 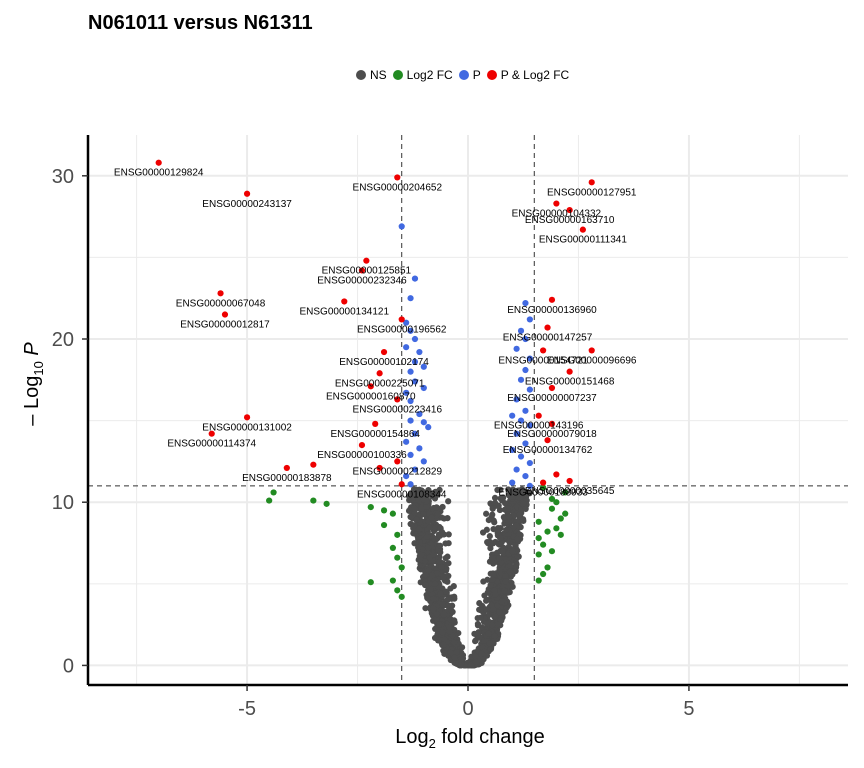 I want to click on gene-label: ENSG00000243137, so click(x=247, y=204).